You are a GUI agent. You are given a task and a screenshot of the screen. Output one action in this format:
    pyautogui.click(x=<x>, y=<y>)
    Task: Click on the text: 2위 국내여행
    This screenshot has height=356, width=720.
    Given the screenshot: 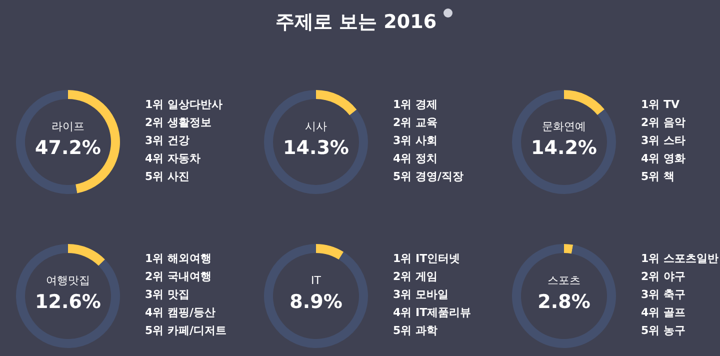 What is the action you would take?
    pyautogui.click(x=178, y=276)
    